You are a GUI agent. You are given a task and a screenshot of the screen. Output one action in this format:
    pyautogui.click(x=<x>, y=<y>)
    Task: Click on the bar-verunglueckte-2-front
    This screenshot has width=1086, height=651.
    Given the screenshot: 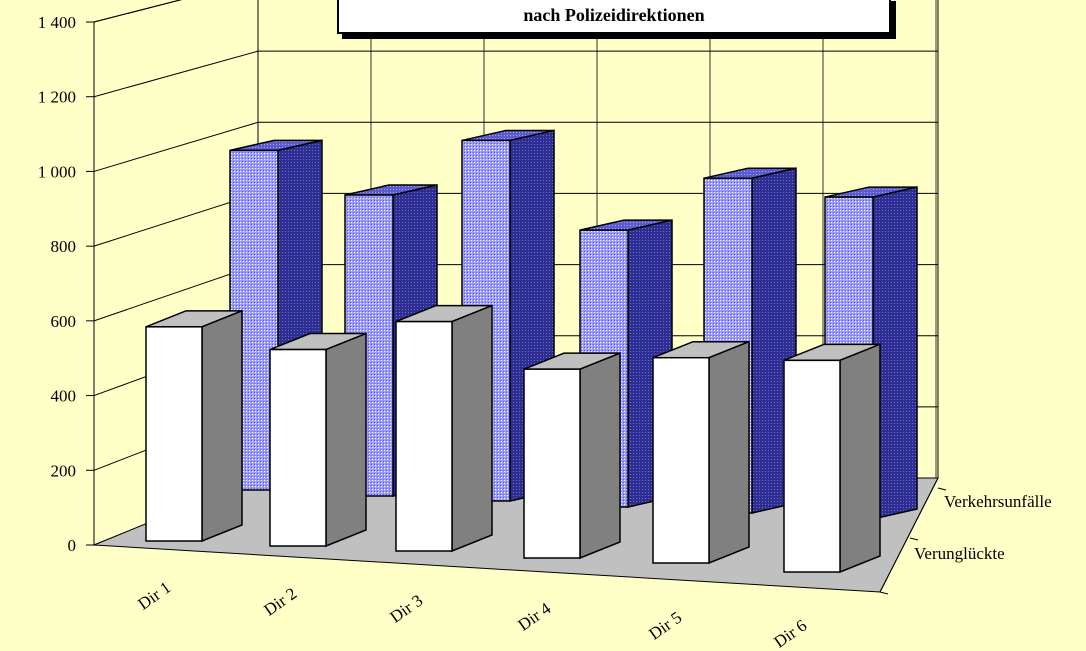 What is the action you would take?
    pyautogui.click(x=298, y=447)
    